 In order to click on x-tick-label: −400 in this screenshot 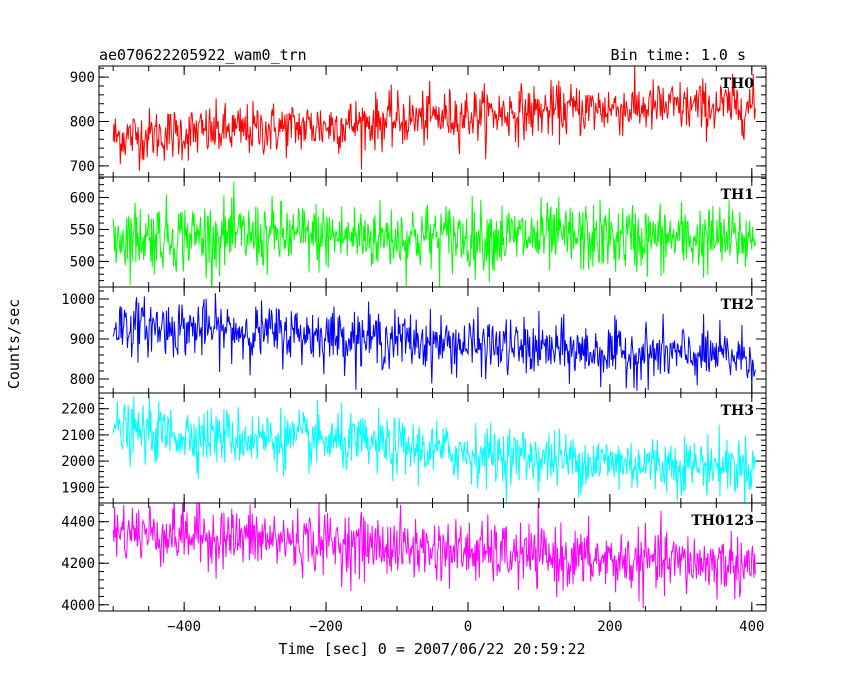, I will do `click(184, 627)`.